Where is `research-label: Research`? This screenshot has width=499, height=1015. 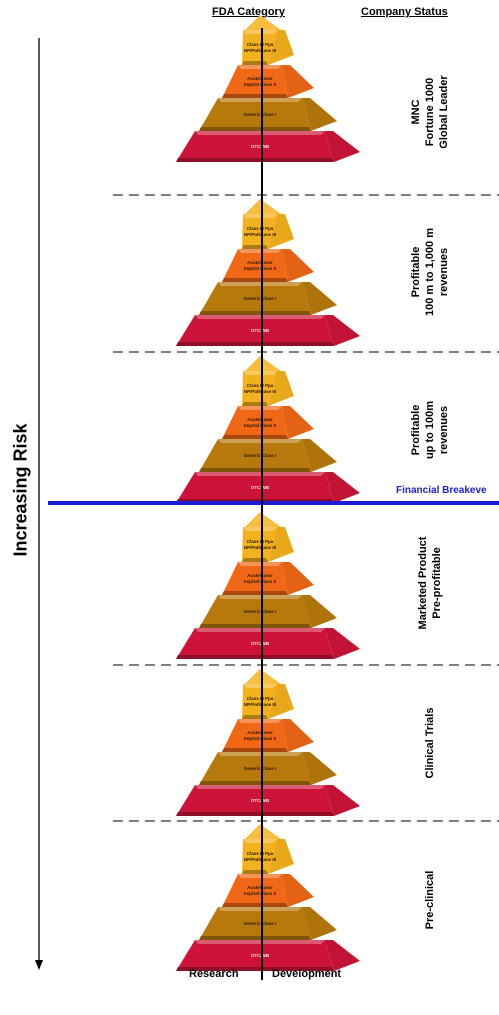
research-label: Research is located at coordinates (214, 974).